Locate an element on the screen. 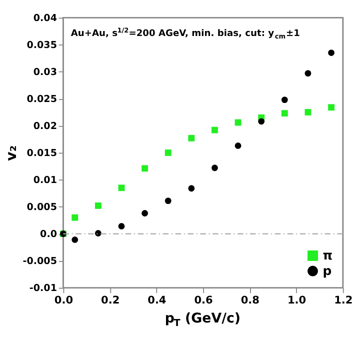 The width and height of the screenshot is (364, 338). x-tick-label: 0.4 is located at coordinates (157, 300).